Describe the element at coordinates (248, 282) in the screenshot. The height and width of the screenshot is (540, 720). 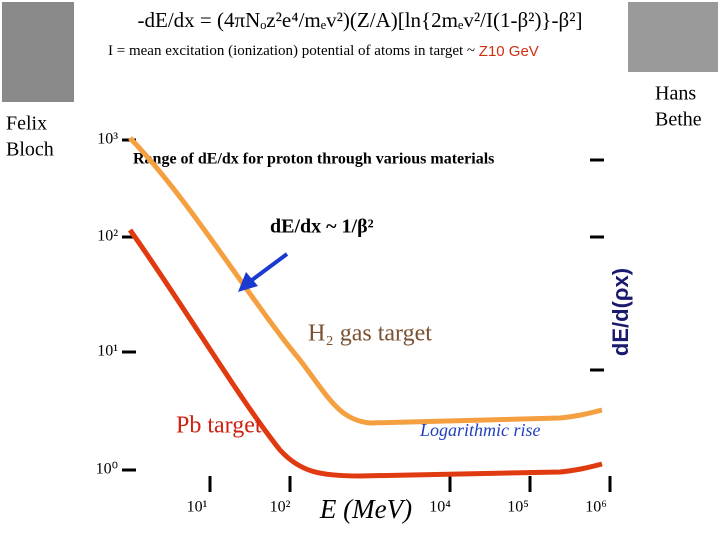
I see `arrow-head` at that location.